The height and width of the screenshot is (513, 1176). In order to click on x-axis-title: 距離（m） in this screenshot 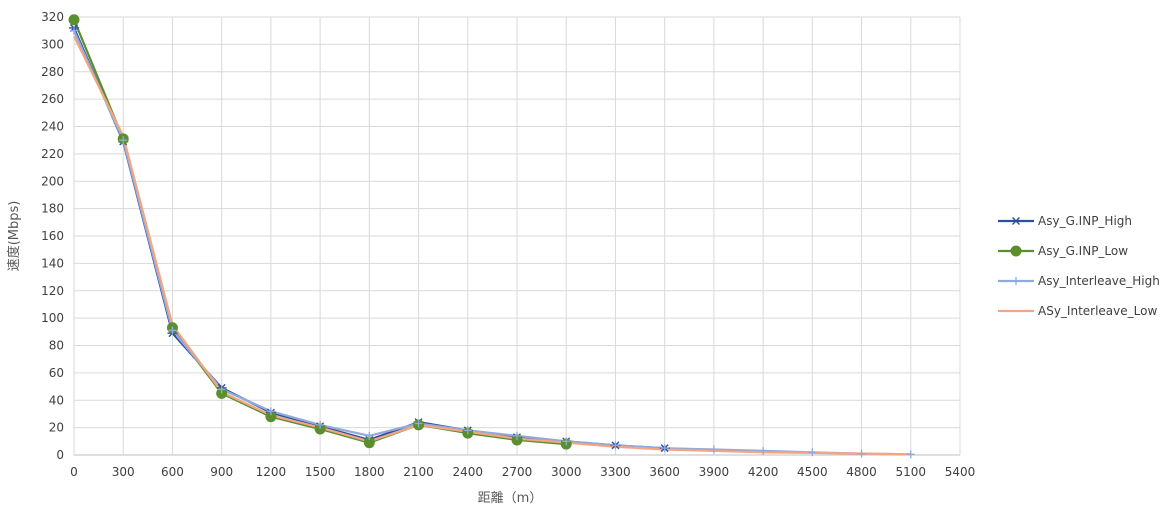, I will do `click(510, 498)`.